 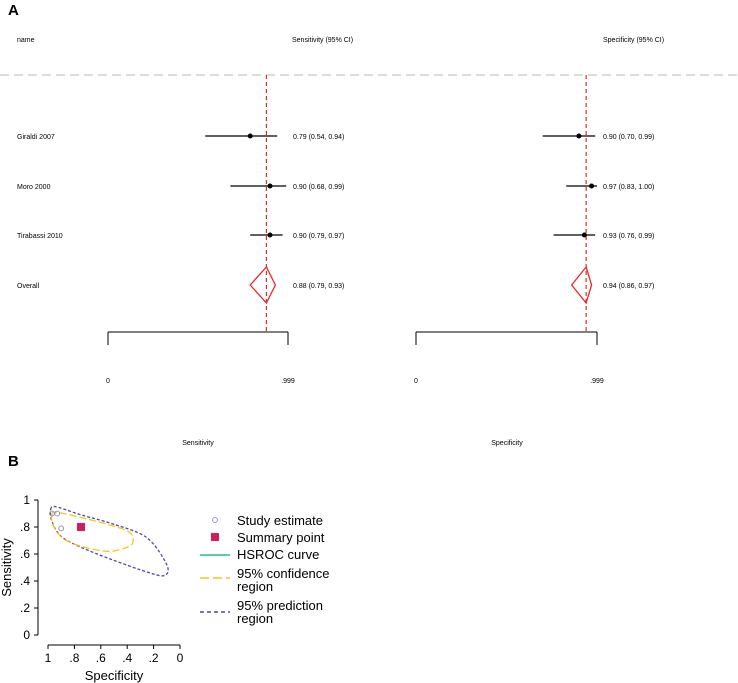 What do you see at coordinates (81, 527) in the screenshot?
I see `summary-point` at bounding box center [81, 527].